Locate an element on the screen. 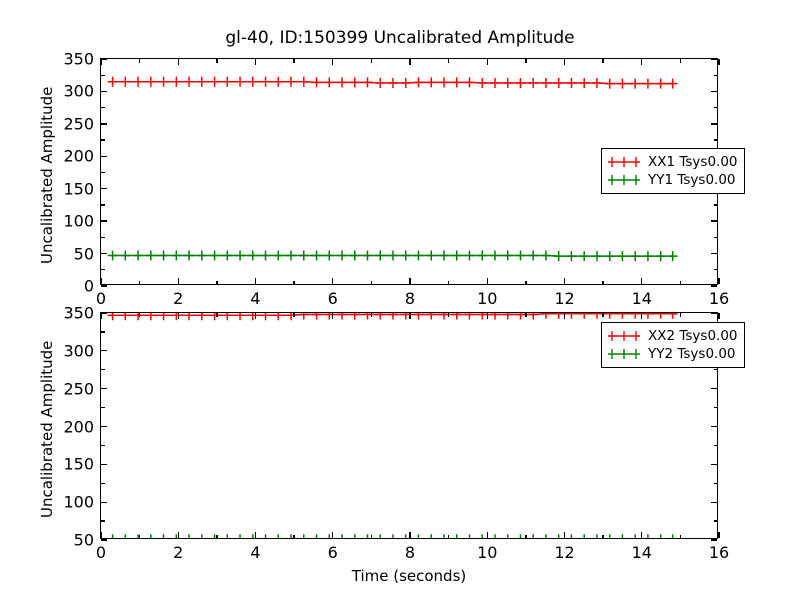 Image resolution: width=800 pixels, height=600 pixels. x-axis-tick-label: 8 is located at coordinates (410, 552).